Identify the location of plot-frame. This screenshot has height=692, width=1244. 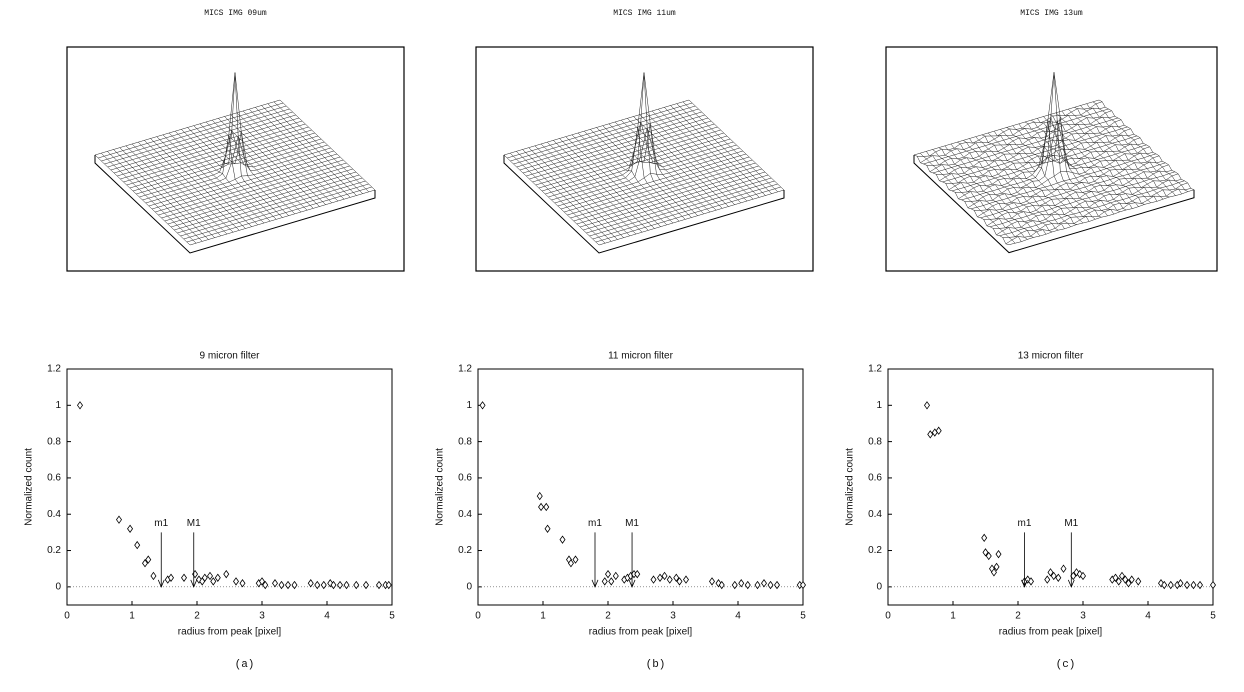
(640, 487).